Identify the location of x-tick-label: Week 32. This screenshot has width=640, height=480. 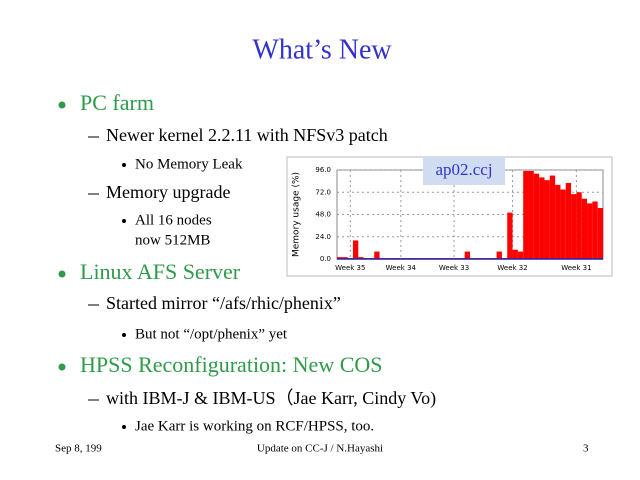
(512, 268).